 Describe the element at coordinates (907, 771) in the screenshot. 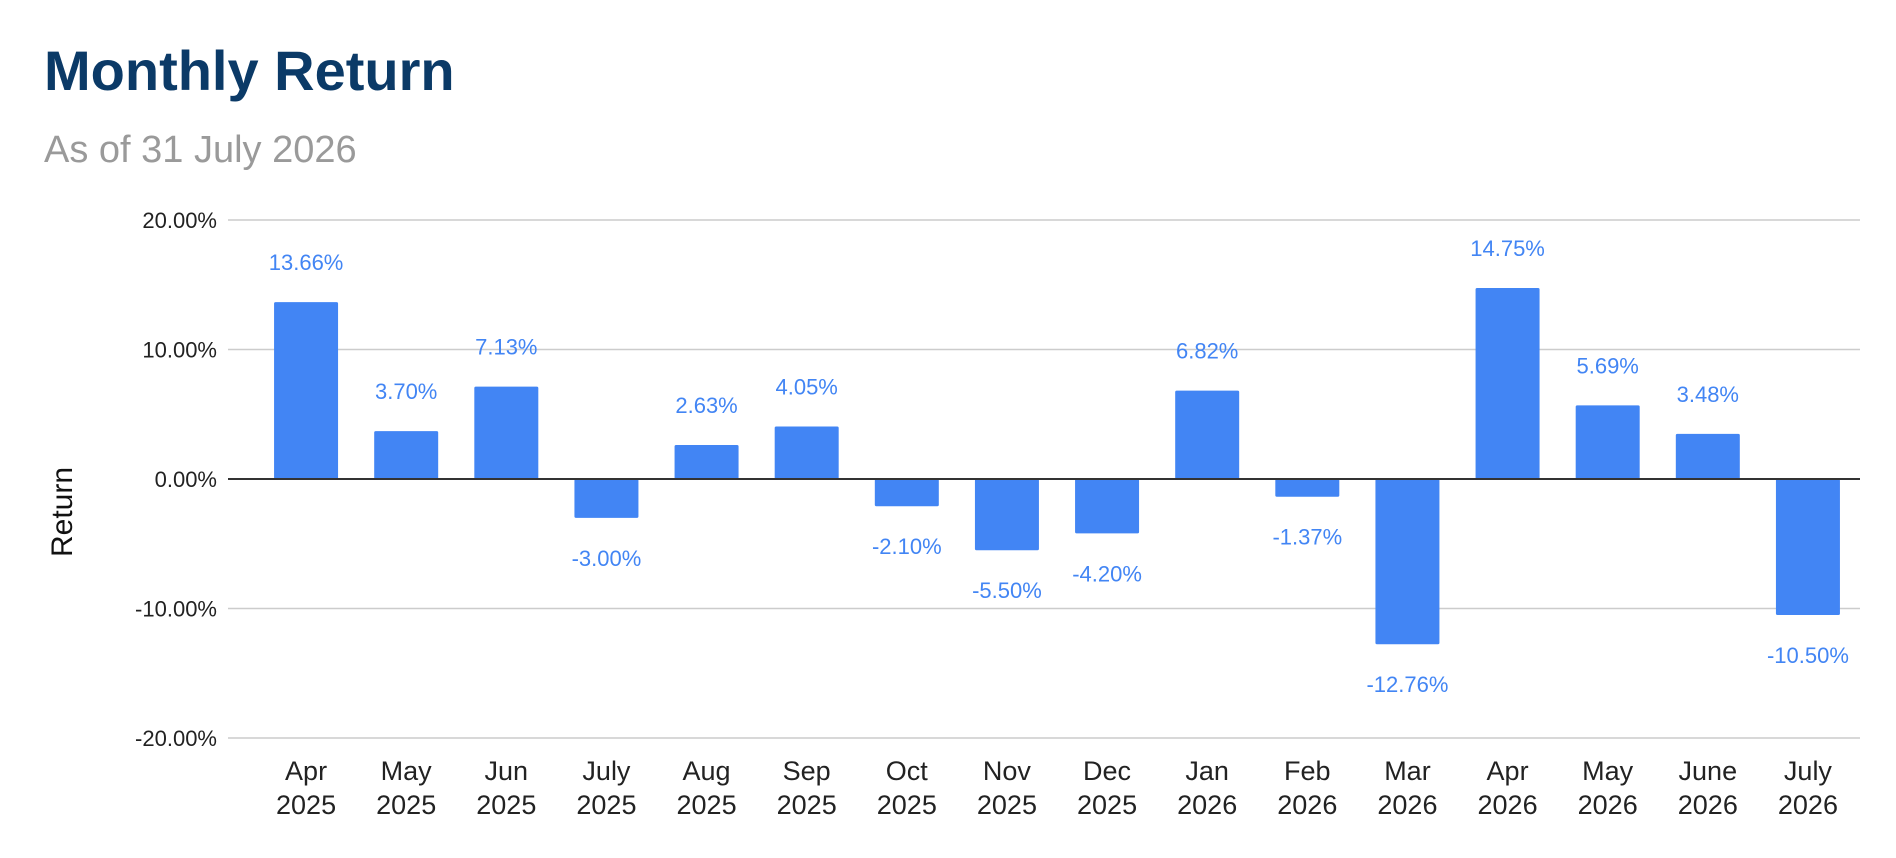

I see `x-tick-label-month: Oct` at that location.